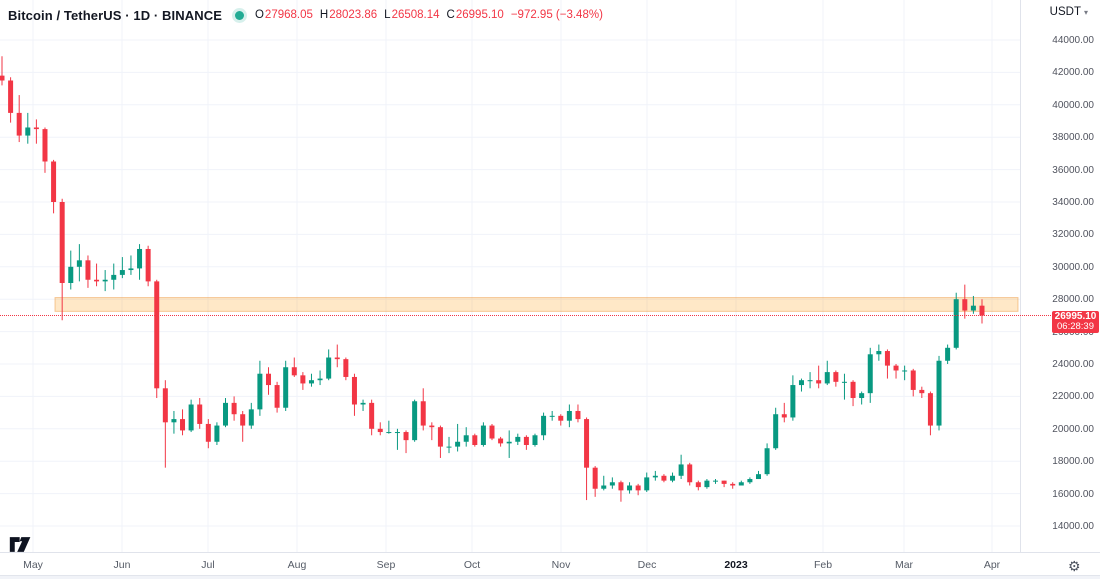  Describe the element at coordinates (1073, 300) in the screenshot. I see `price-axis-label: 28000.00` at that location.